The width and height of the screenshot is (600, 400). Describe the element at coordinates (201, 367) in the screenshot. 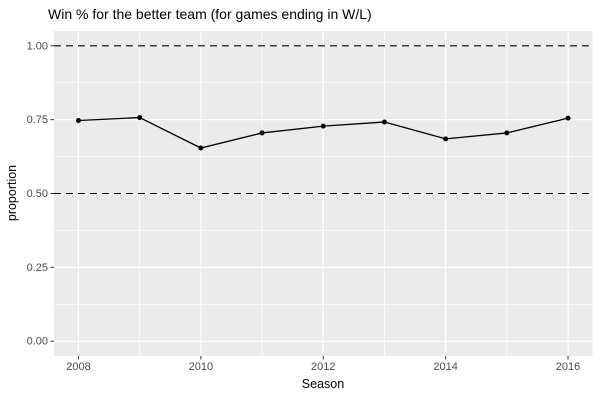

I see `x-tick-label: 2010` at that location.